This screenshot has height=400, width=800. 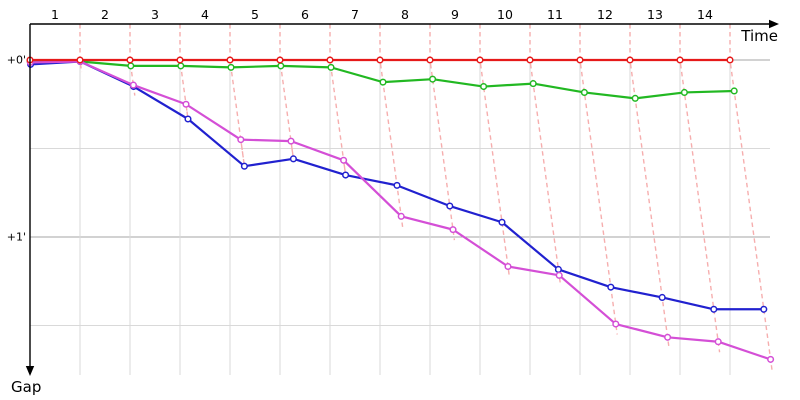 What do you see at coordinates (355, 14) in the screenshot?
I see `x-tick-label: 7` at bounding box center [355, 14].